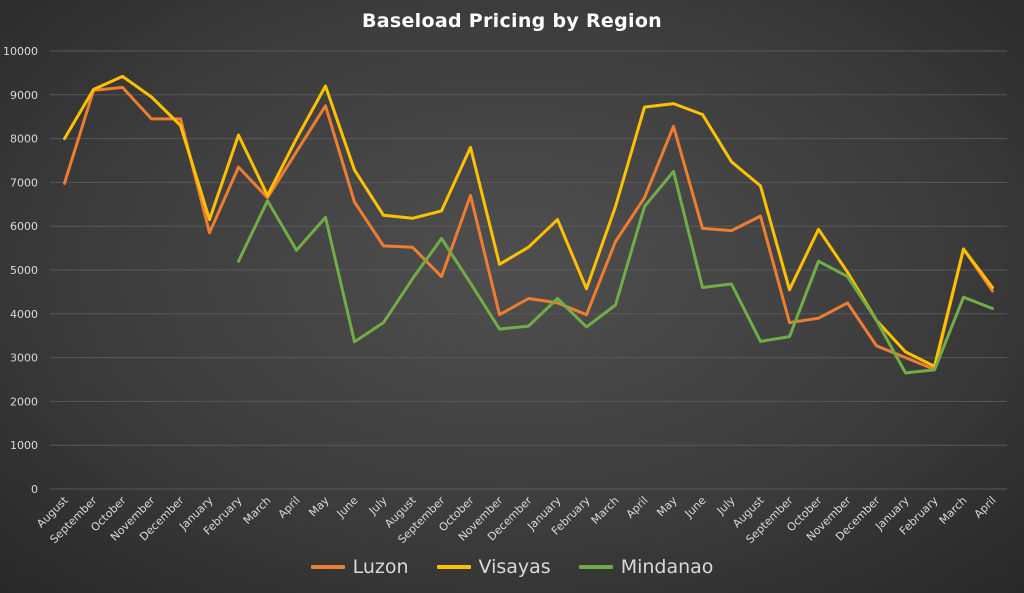 This screenshot has width=1024, height=593. What do you see at coordinates (24, 95) in the screenshot?
I see `y-tick-label: 9000` at bounding box center [24, 95].